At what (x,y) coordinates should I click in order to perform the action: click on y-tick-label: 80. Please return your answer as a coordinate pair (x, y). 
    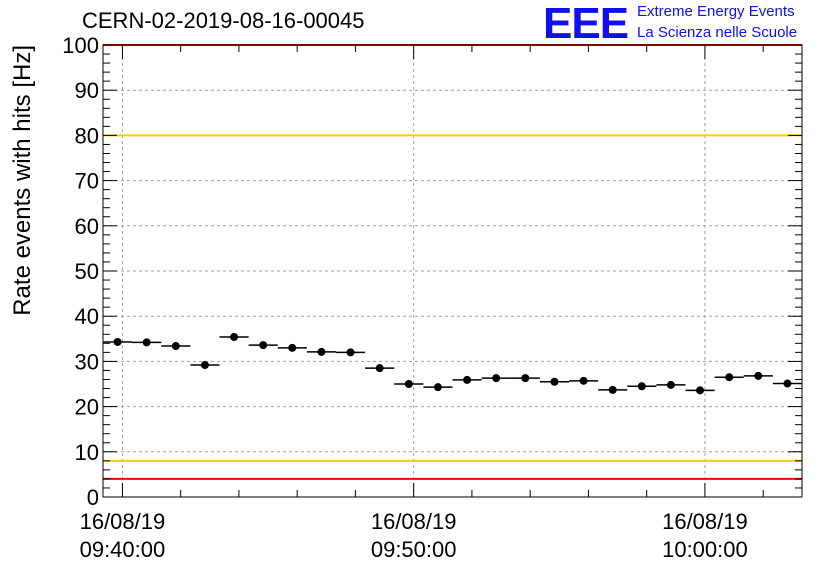
    Looking at the image, I should click on (87, 135).